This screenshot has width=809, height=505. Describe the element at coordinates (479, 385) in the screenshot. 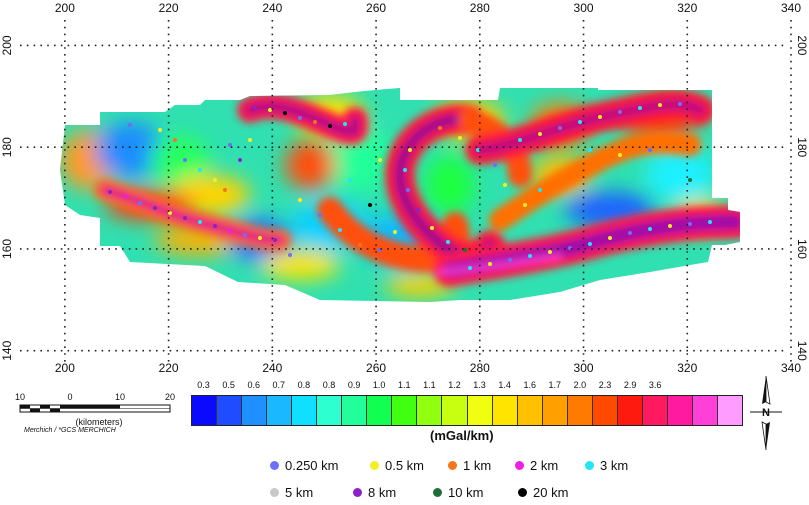

I see `color-bar-label: 1.3` at that location.